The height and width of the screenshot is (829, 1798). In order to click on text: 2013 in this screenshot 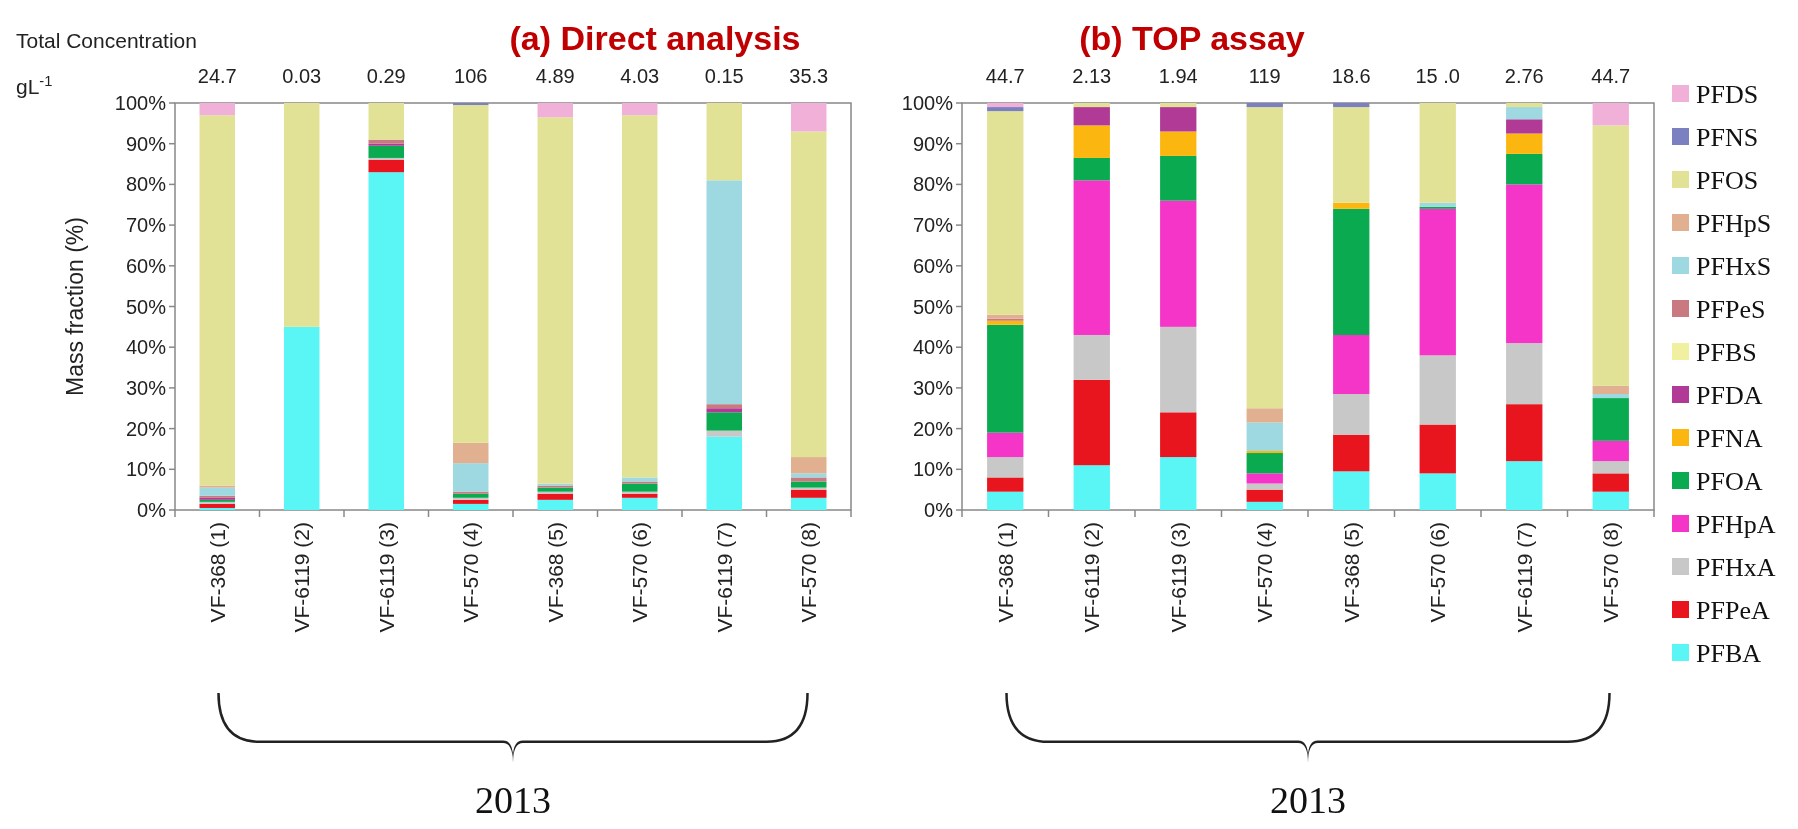, I will do `click(1308, 800)`.